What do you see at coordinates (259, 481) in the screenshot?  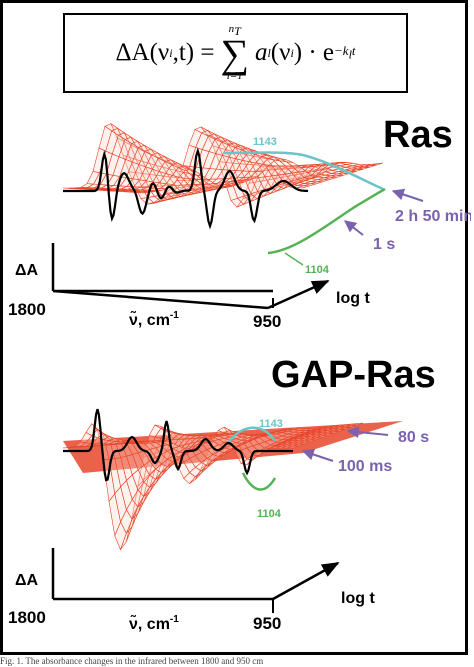 I see `gap-1104-contour` at bounding box center [259, 481].